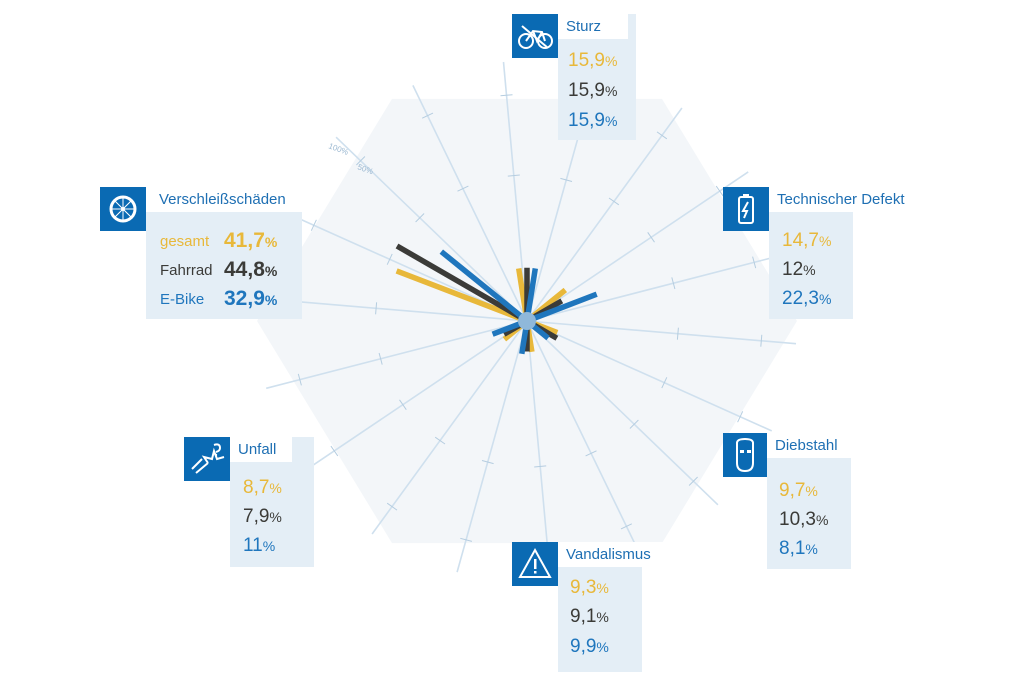 The height and width of the screenshot is (685, 1024). Describe the element at coordinates (807, 298) in the screenshot. I see `value-ebike-technischer-defekt: 22,3%` at that location.